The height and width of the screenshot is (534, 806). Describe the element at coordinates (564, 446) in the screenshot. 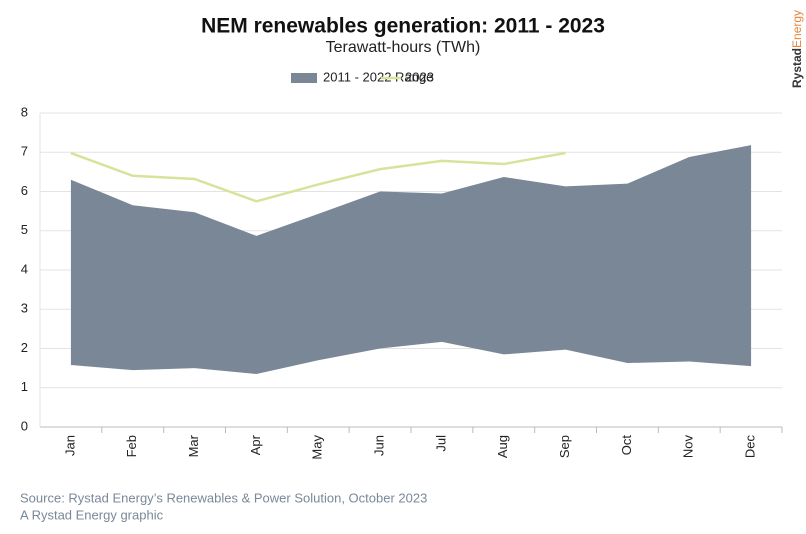

I see `x-tick-label: Sep` at that location.